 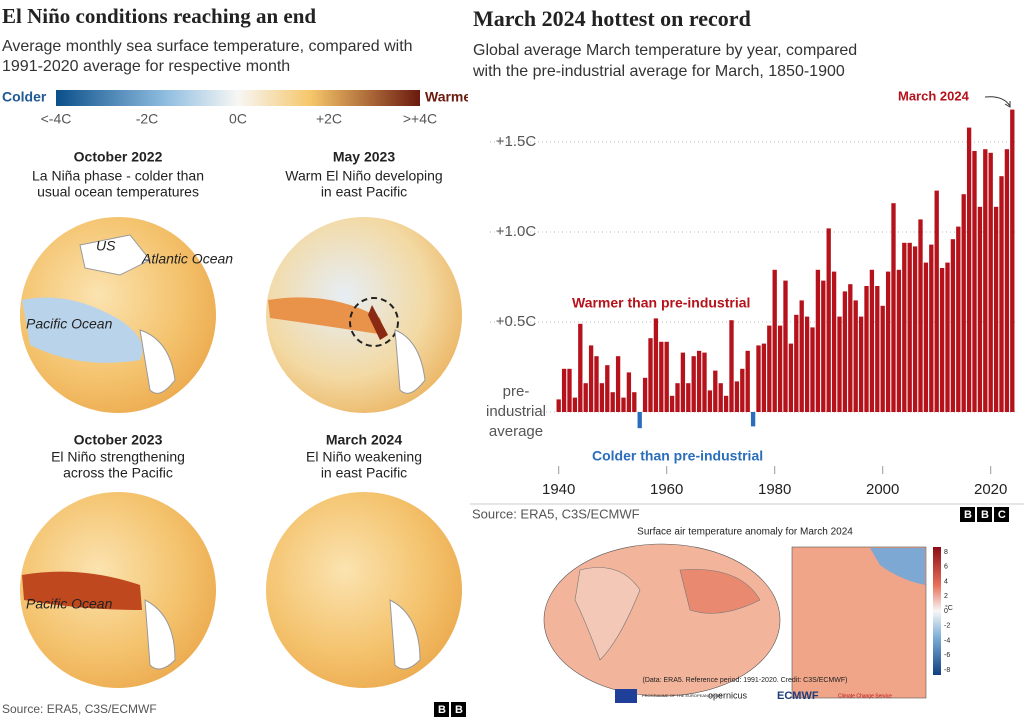 What do you see at coordinates (159, 16) in the screenshot?
I see `left-title: El Niño conditions reaching an end` at bounding box center [159, 16].